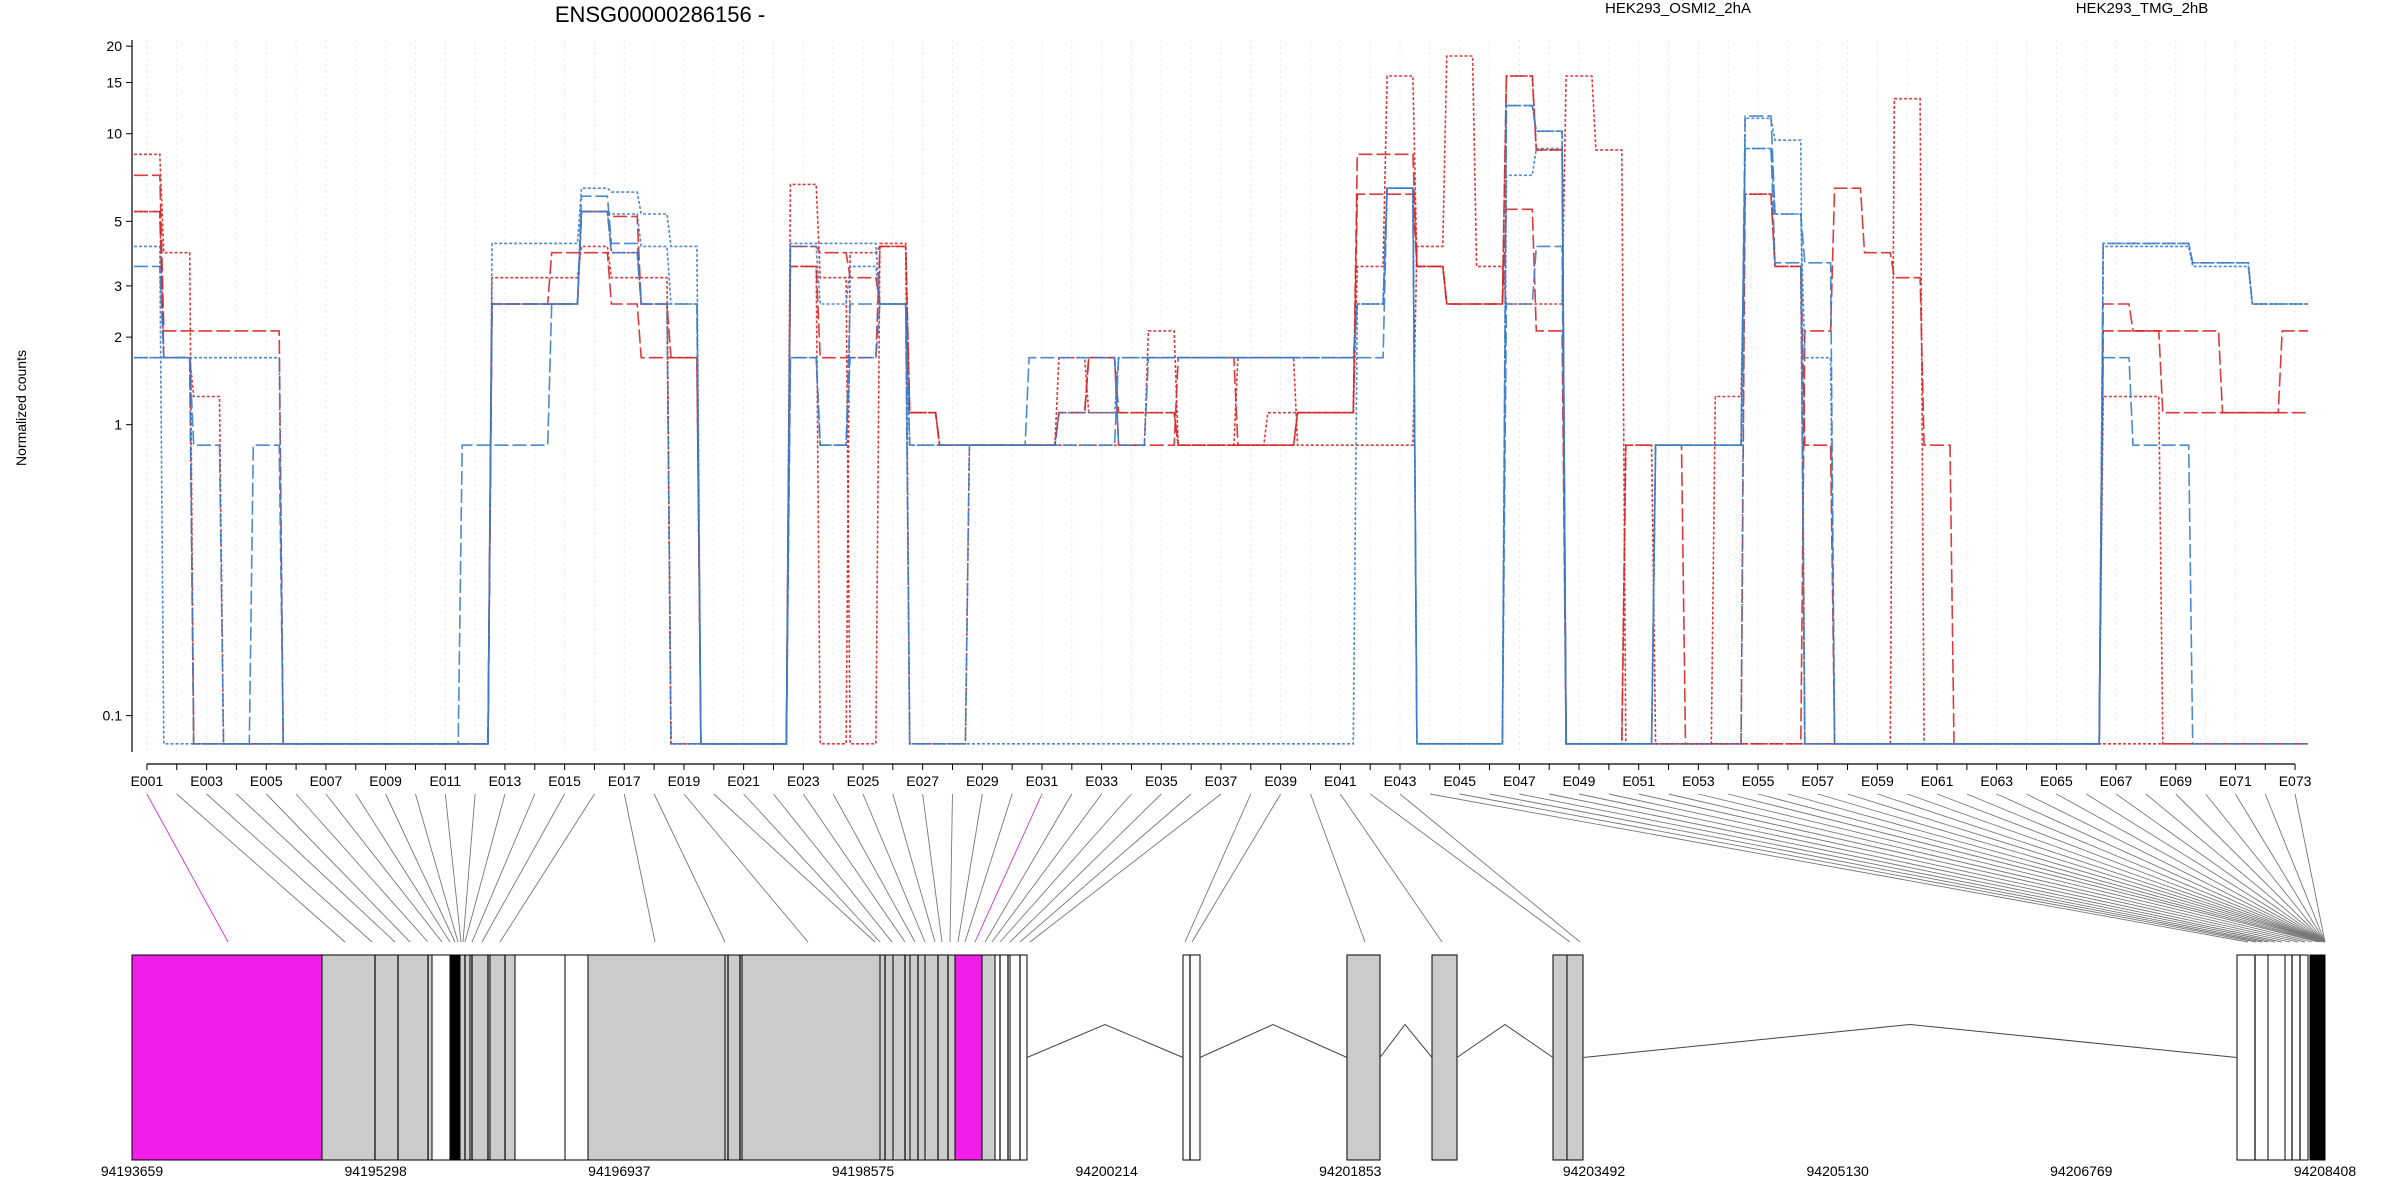 The width and height of the screenshot is (2400, 1200). What do you see at coordinates (21, 408) in the screenshot?
I see `y-axis-label: Normalized counts` at bounding box center [21, 408].